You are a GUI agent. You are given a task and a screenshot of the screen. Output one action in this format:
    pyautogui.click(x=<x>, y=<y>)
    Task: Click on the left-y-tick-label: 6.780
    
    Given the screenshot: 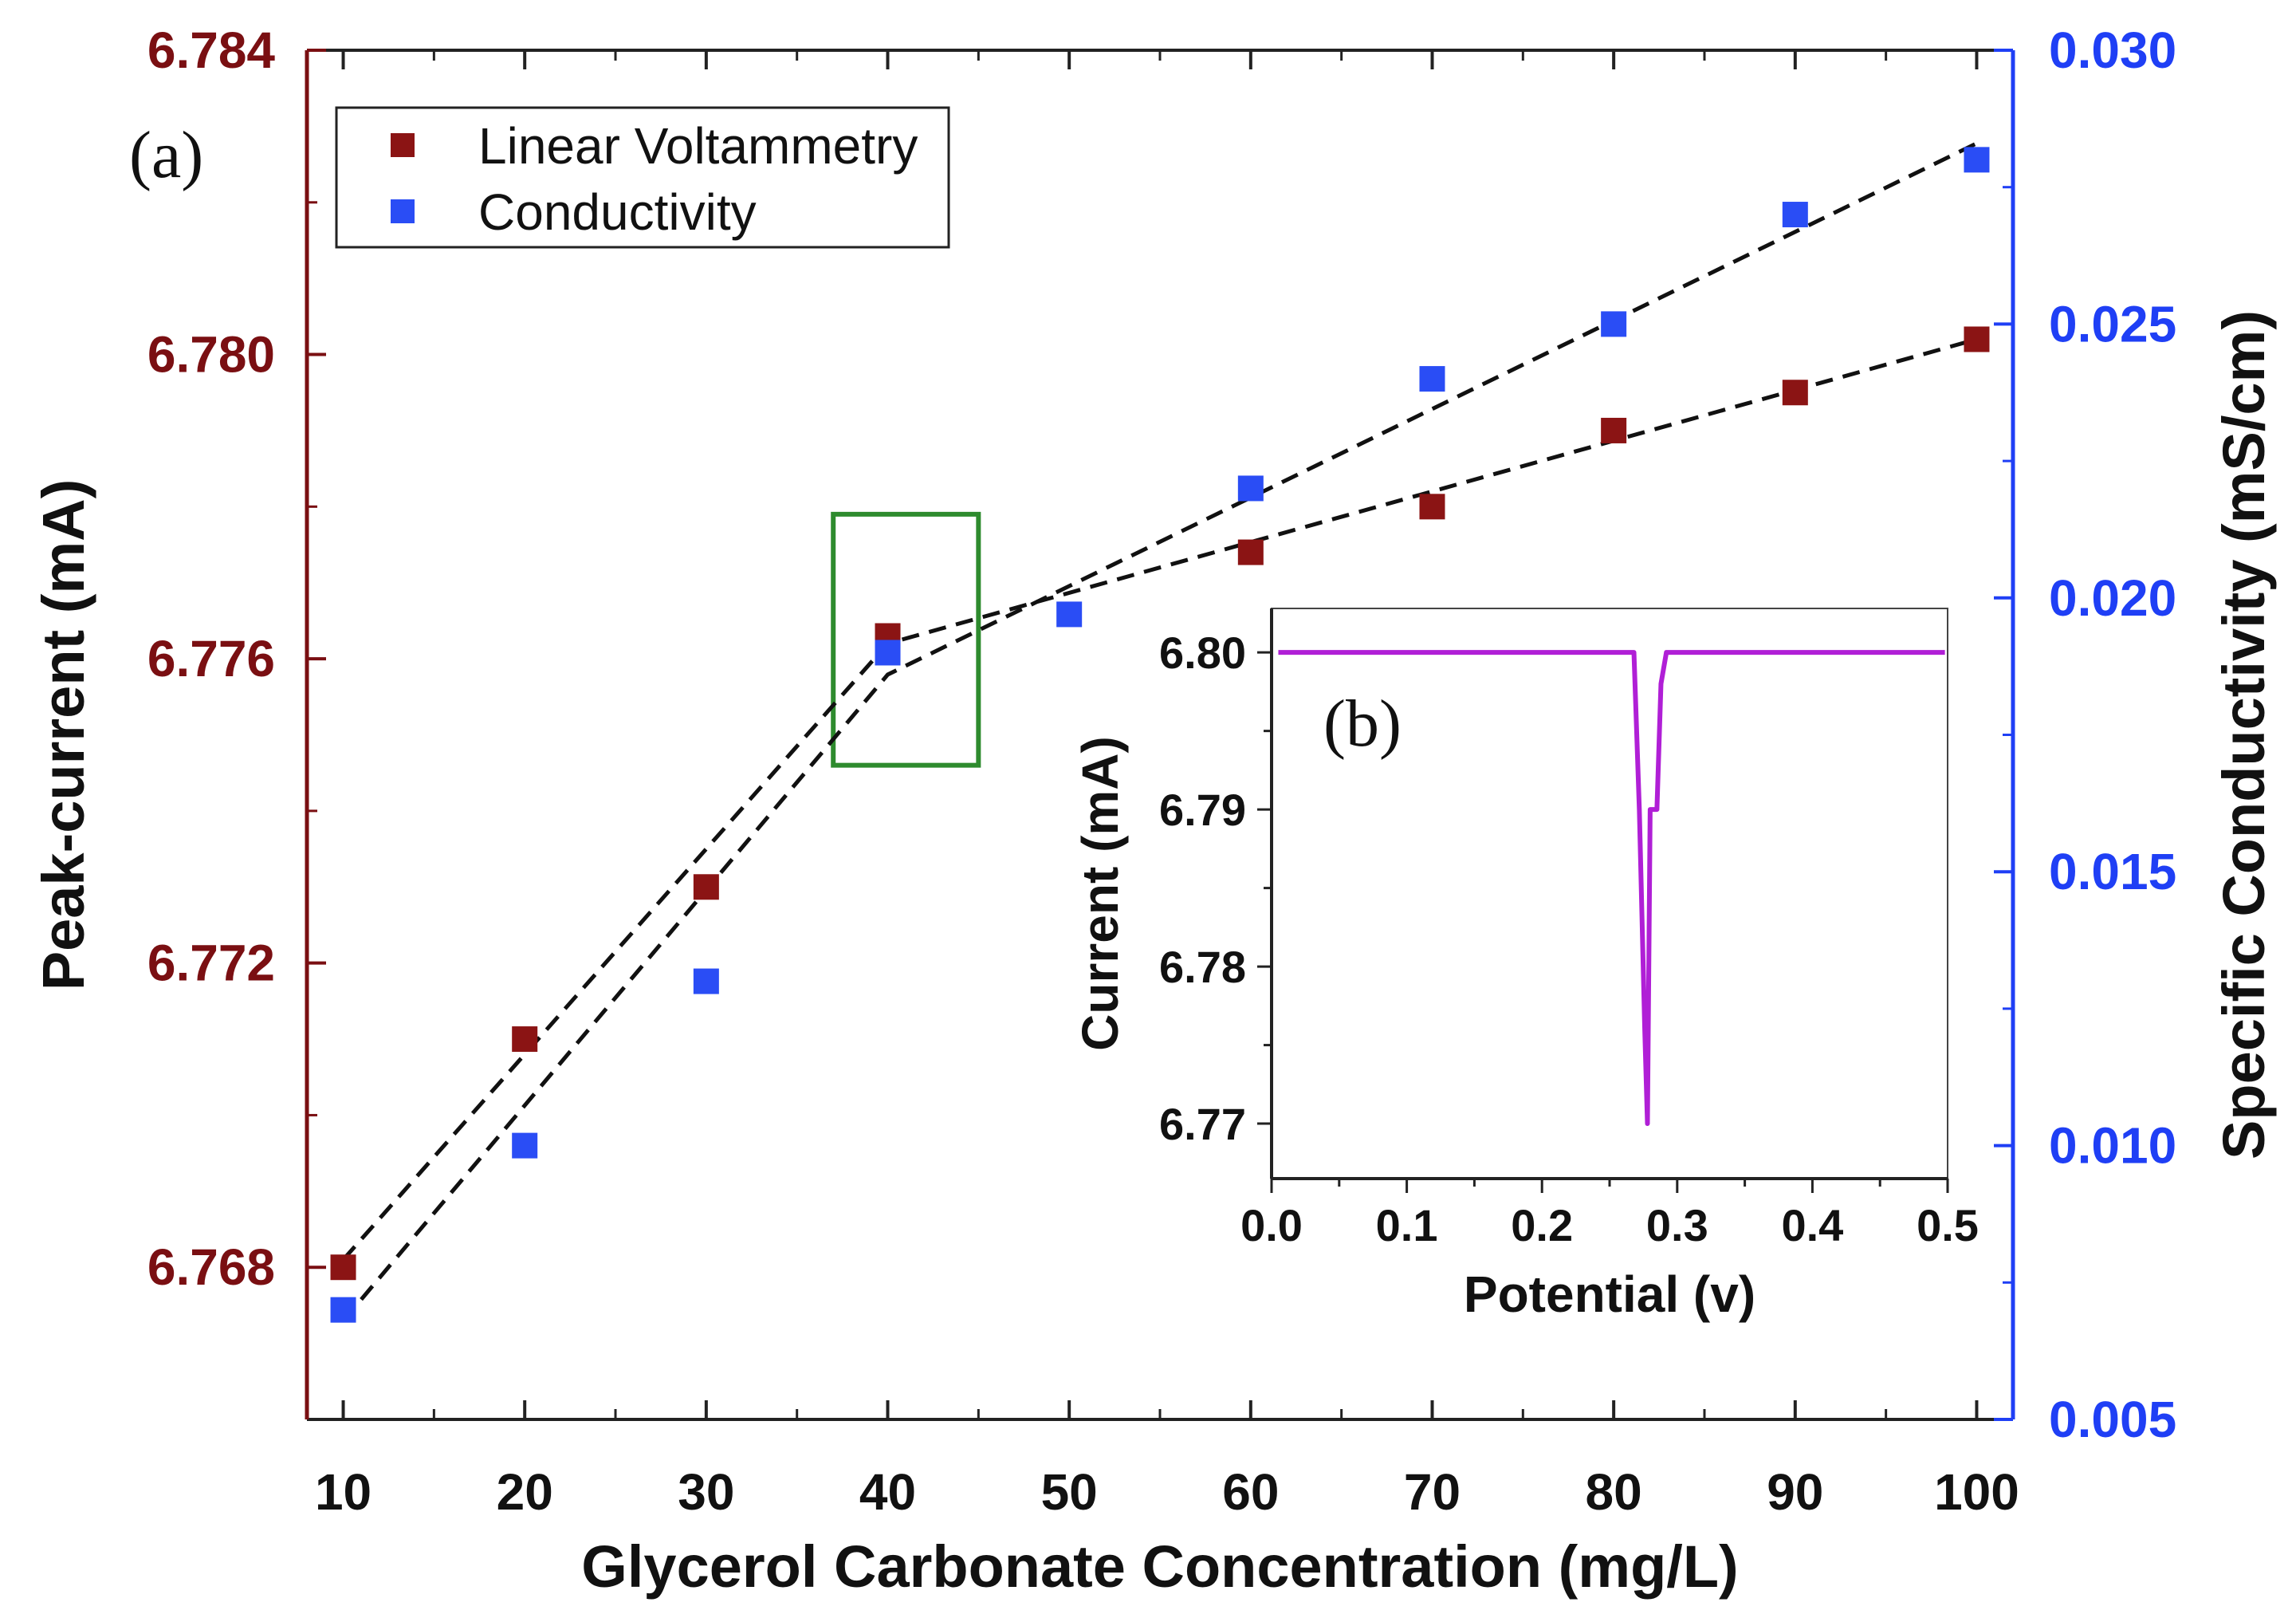 What is the action you would take?
    pyautogui.click(x=211, y=355)
    